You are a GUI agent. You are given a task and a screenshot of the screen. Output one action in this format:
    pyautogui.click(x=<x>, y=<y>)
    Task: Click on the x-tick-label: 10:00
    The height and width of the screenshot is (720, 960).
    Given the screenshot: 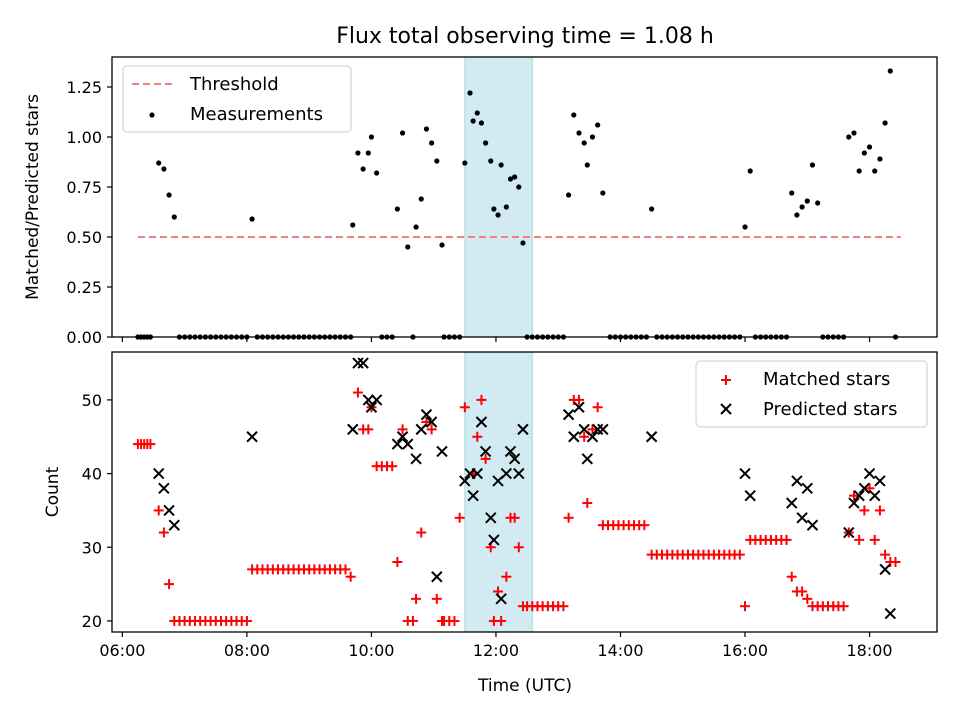 What is the action you would take?
    pyautogui.click(x=371, y=650)
    